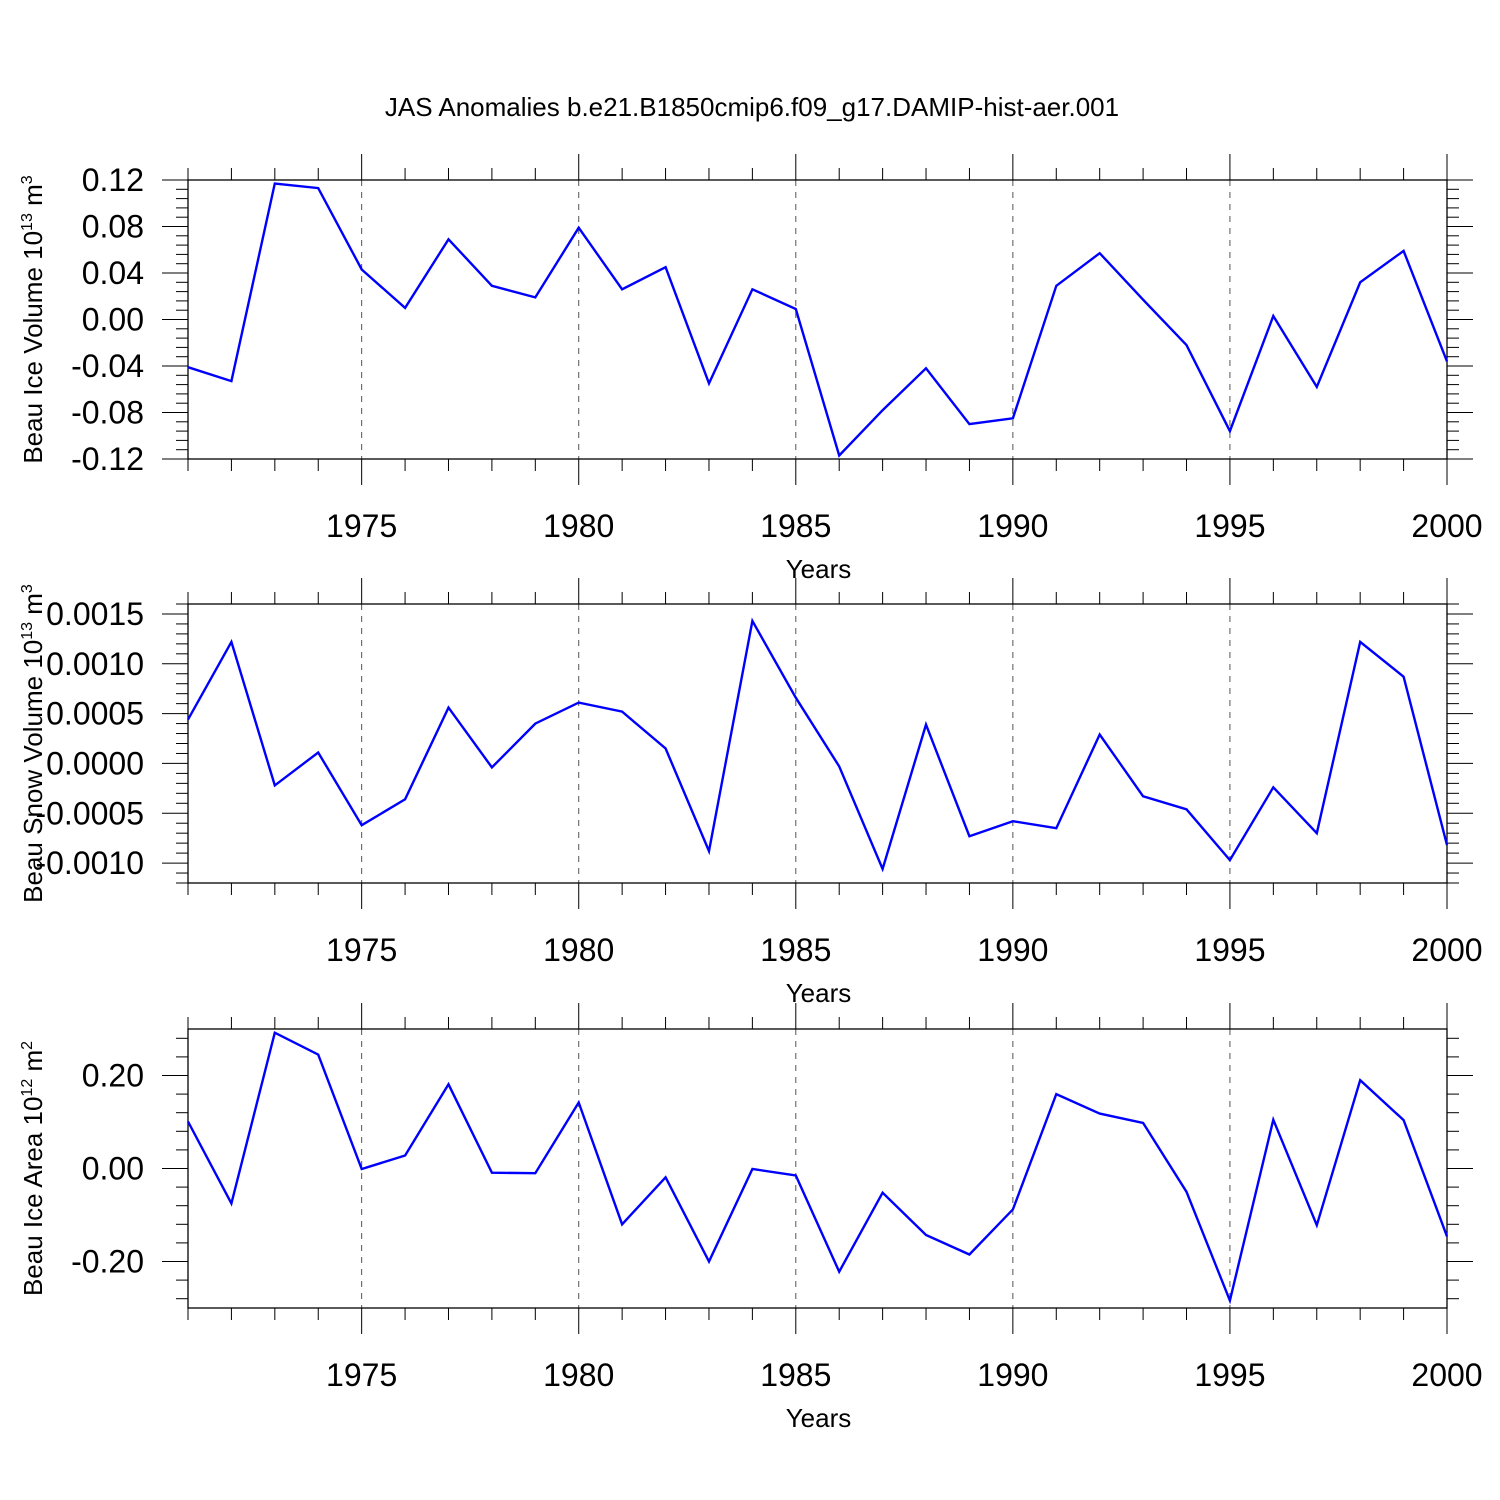  I want to click on y-tick-label: -0.04, so click(107, 366).